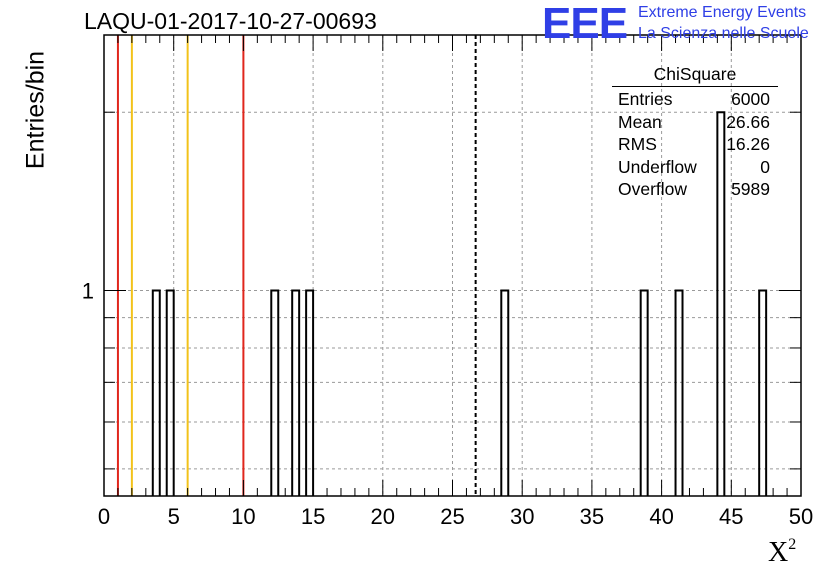  What do you see at coordinates (637, 144) in the screenshot?
I see `stats-label: RMS` at bounding box center [637, 144].